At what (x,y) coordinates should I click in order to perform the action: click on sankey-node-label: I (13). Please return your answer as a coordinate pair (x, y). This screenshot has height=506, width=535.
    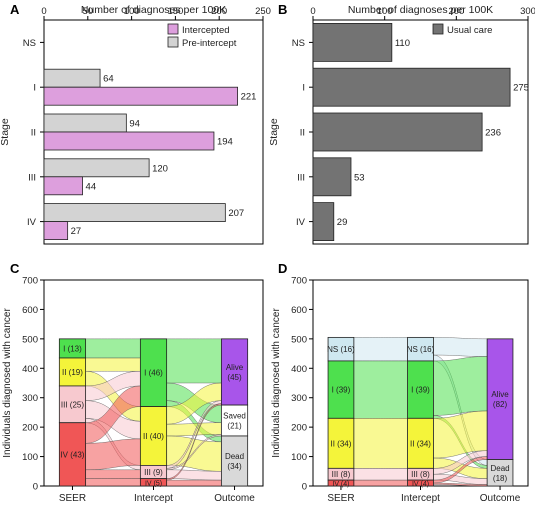
    Looking at the image, I should click on (72, 348).